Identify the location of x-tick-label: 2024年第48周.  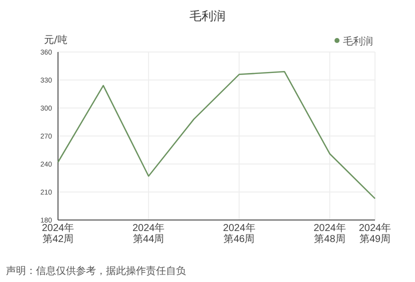
(330, 234).